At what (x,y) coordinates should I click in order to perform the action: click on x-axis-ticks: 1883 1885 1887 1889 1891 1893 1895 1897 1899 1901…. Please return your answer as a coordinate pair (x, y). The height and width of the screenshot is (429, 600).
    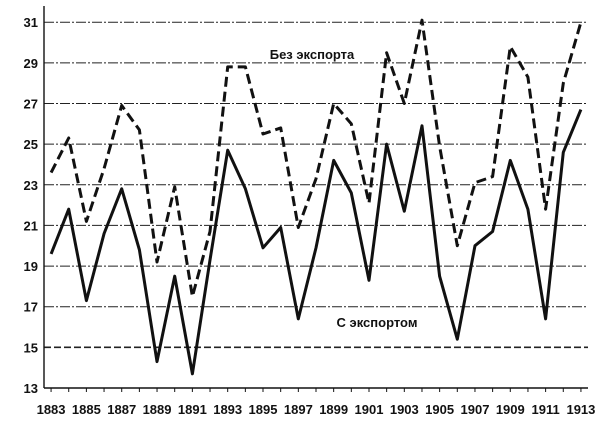
    Looking at the image, I should click on (316, 402).